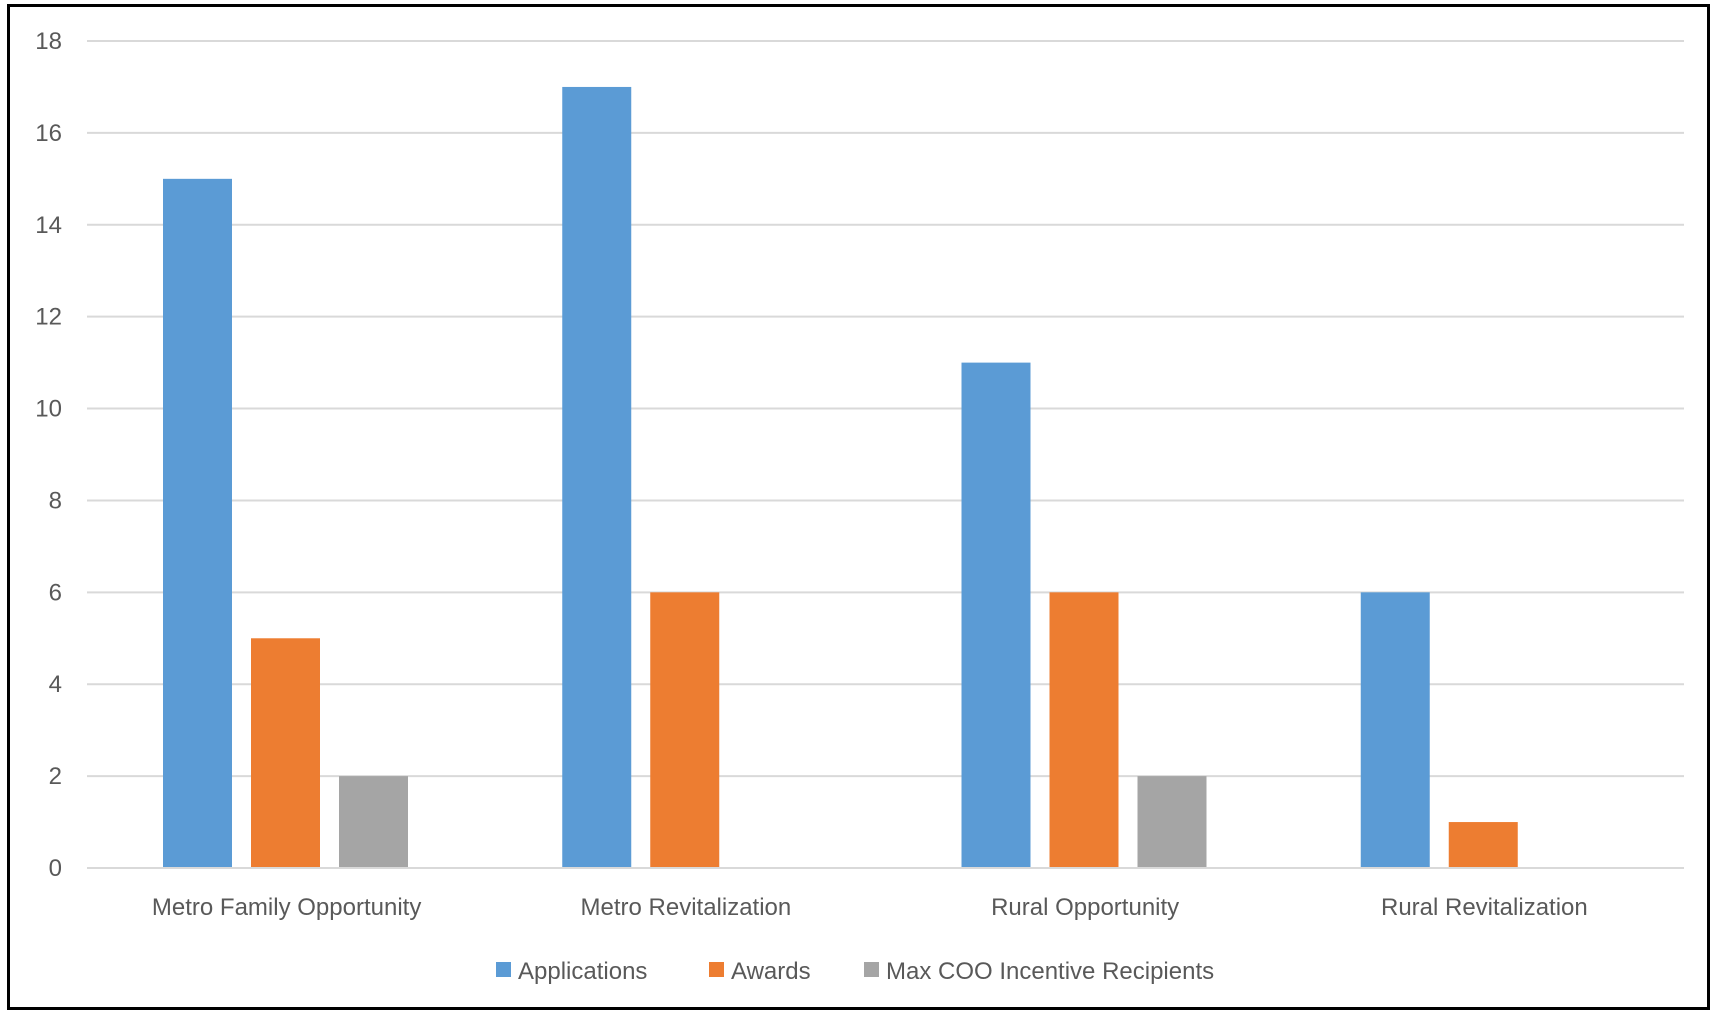 The width and height of the screenshot is (1719, 1014). Describe the element at coordinates (996, 615) in the screenshot. I see `bar-applications-rural-opportunity` at that location.